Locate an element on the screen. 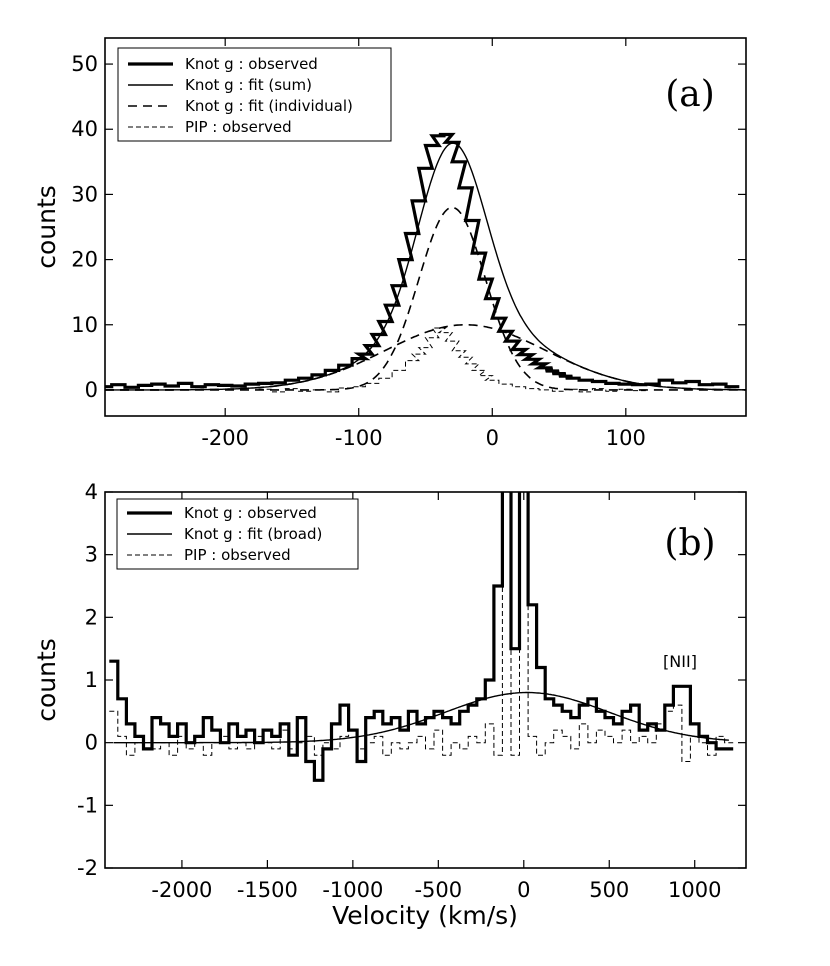 This screenshot has width=830, height=966. x-tick-label: 500 is located at coordinates (609, 890).